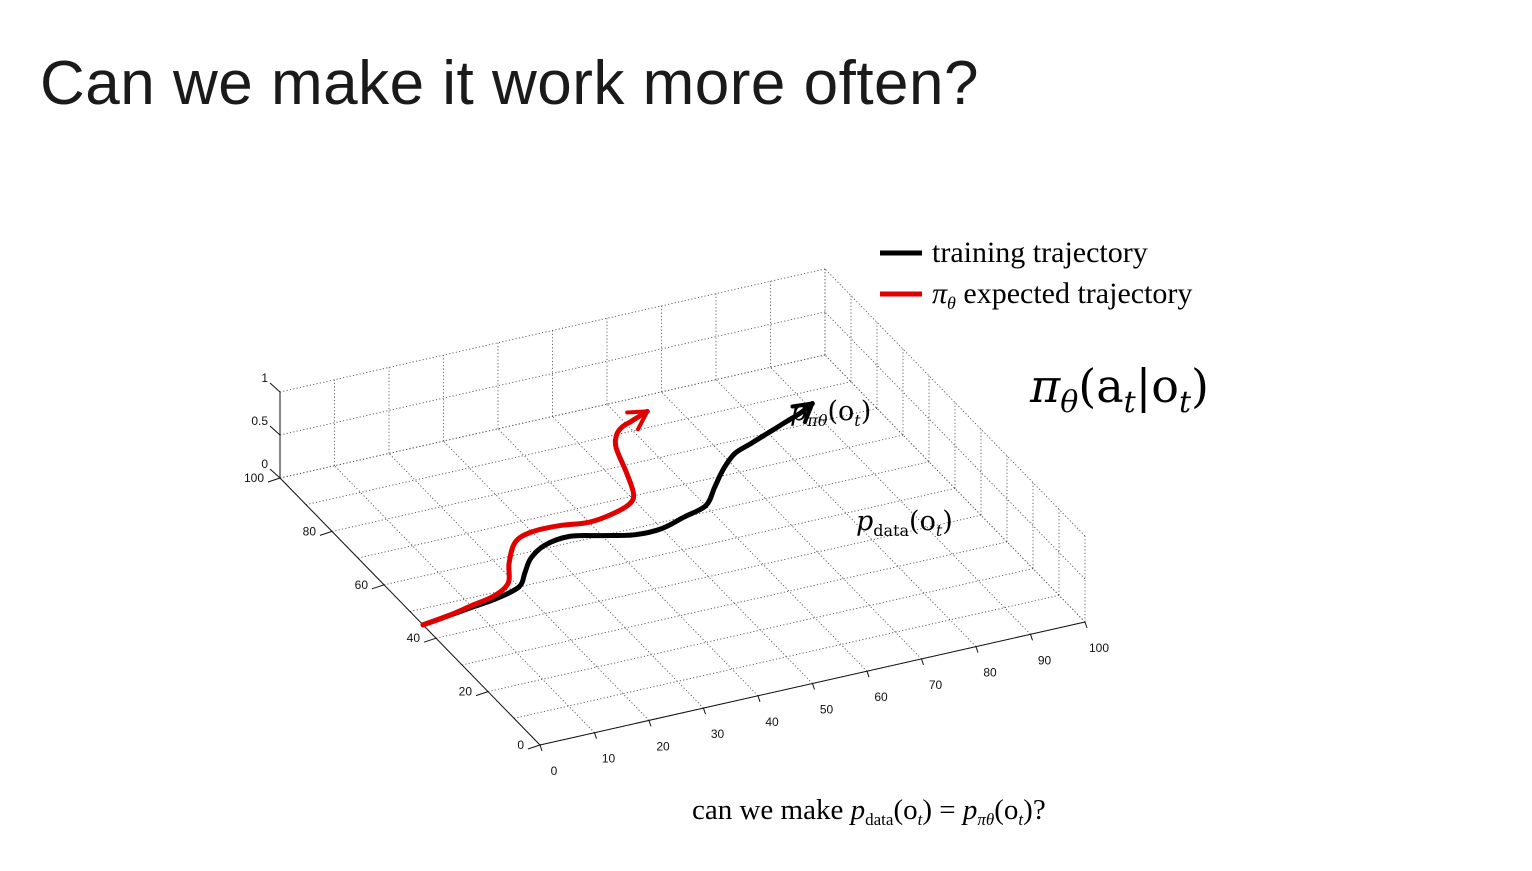  What do you see at coordinates (264, 464) in the screenshot?
I see `z-tick-label: 0` at bounding box center [264, 464].